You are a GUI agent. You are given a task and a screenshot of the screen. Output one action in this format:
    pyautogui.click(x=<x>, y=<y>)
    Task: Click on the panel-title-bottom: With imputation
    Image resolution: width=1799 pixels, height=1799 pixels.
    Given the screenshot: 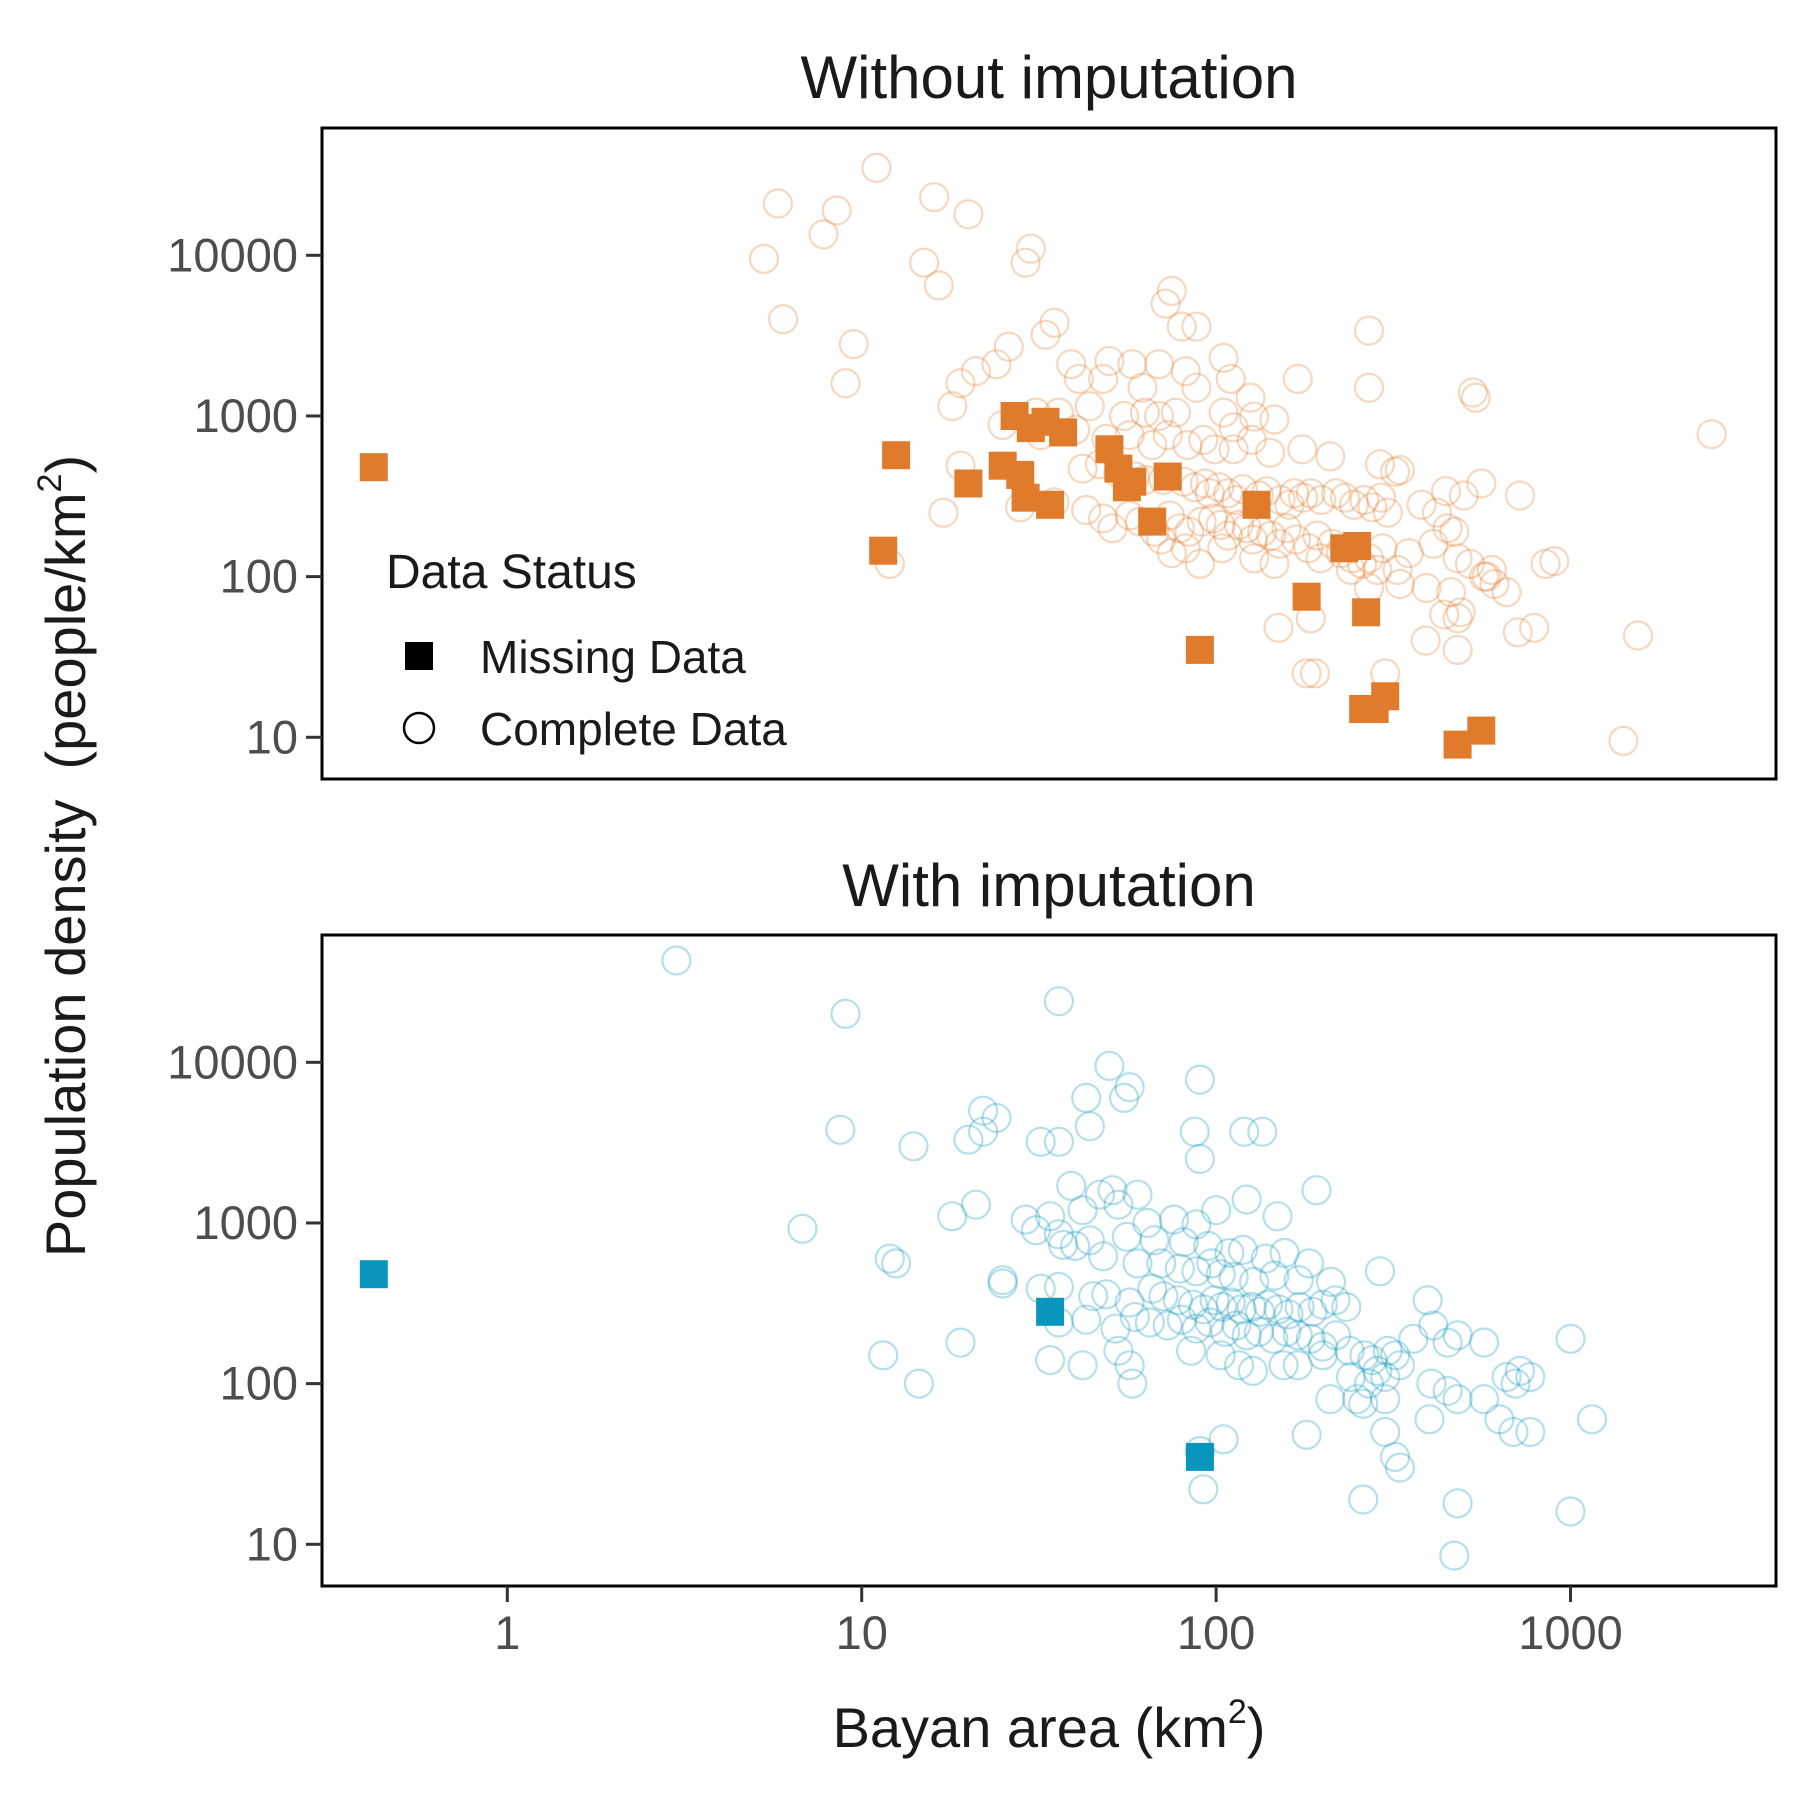 What is the action you would take?
    pyautogui.click(x=1049, y=885)
    